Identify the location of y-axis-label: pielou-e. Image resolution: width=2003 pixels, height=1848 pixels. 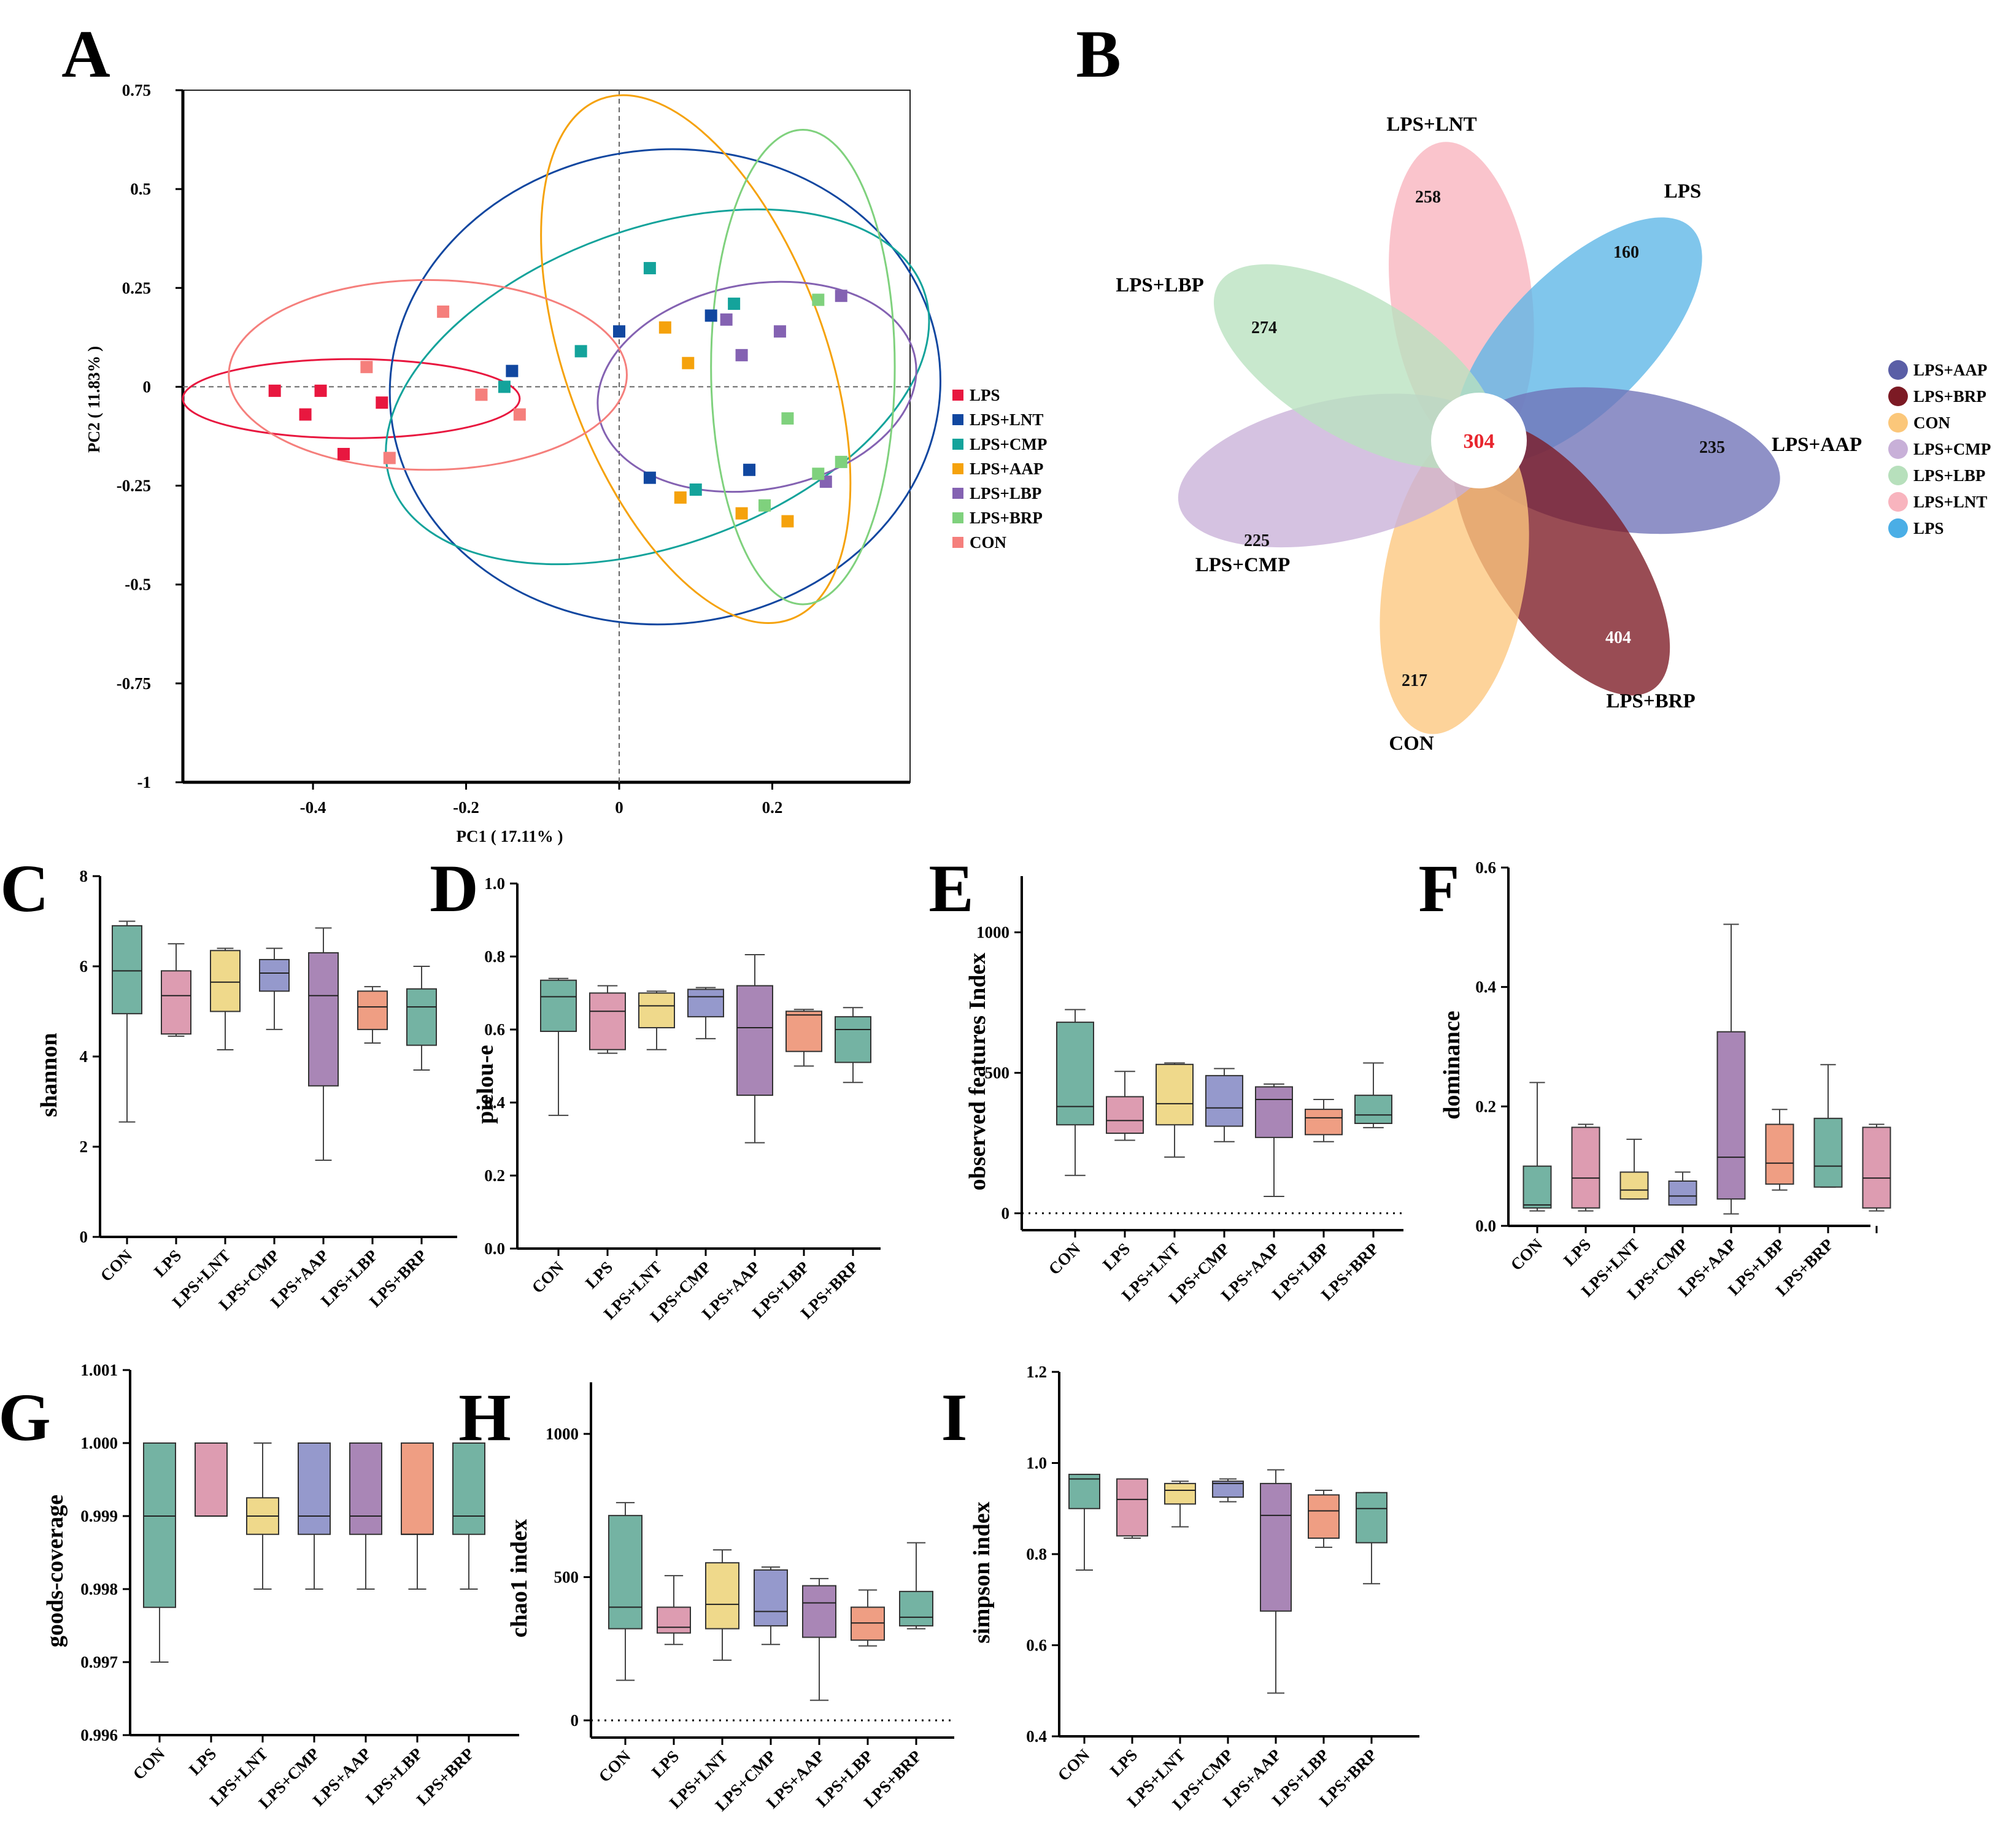
(485, 1084).